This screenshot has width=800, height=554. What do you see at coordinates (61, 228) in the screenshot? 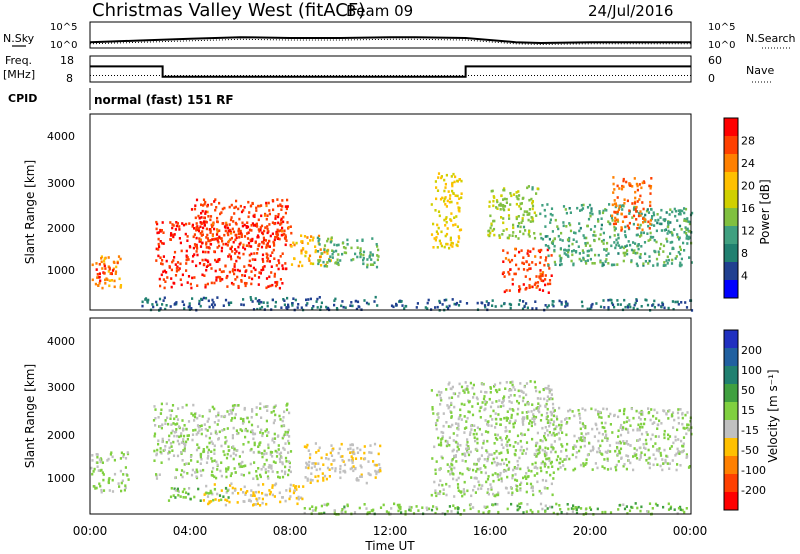
I see `power-ytick-2000: 2000` at bounding box center [61, 228].